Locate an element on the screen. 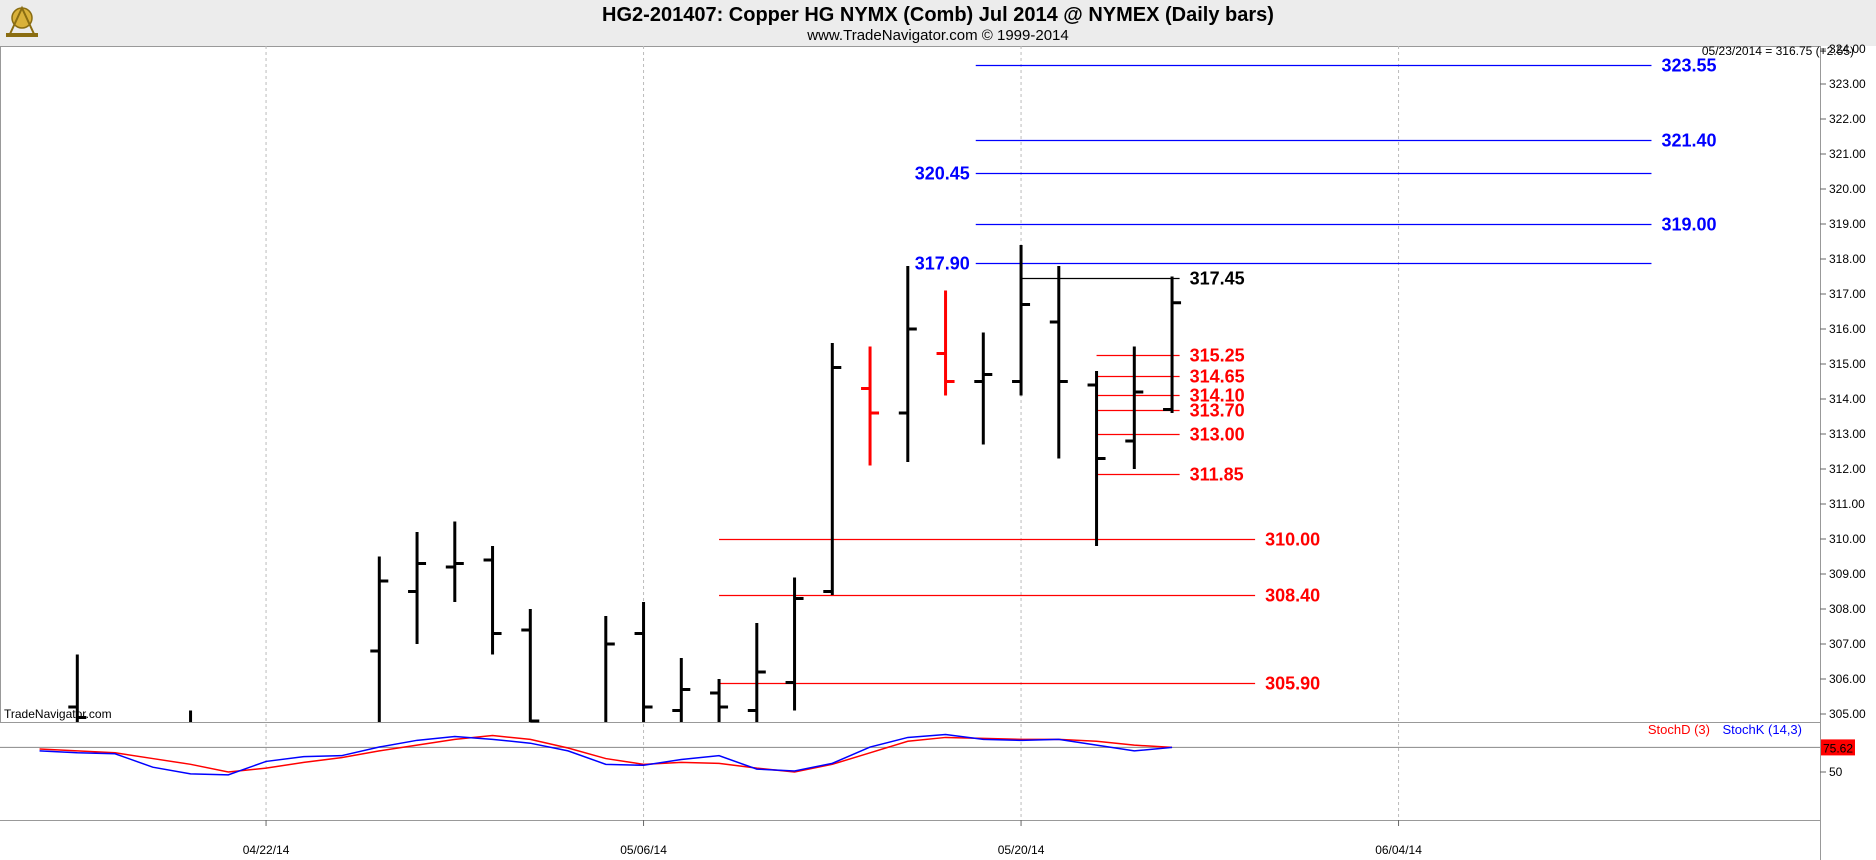  level-label: 314.10 is located at coordinates (1217, 396).